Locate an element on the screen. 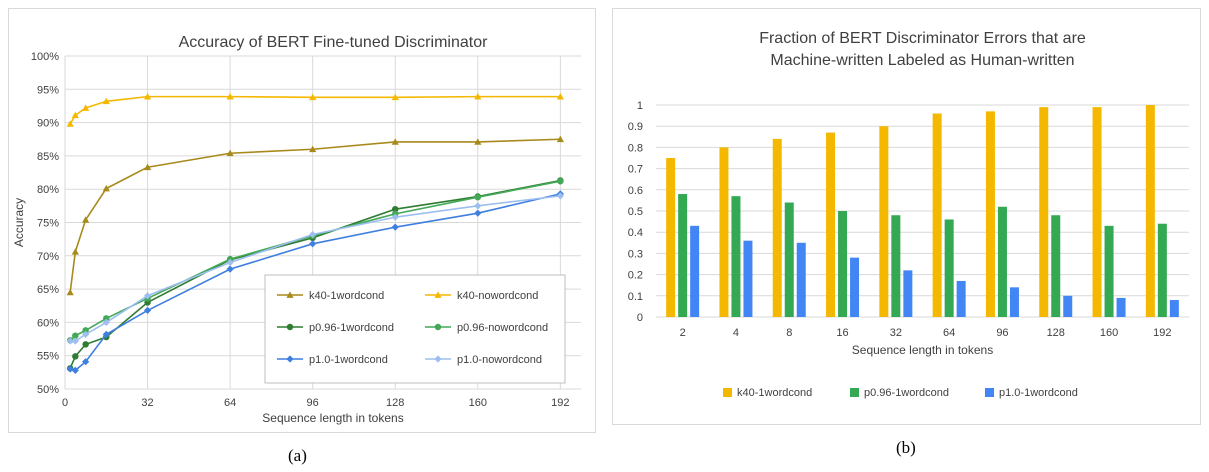 This screenshot has height=472, width=1209. chart-title-line2: Machine-written Labeled as Human-written is located at coordinates (922, 60).